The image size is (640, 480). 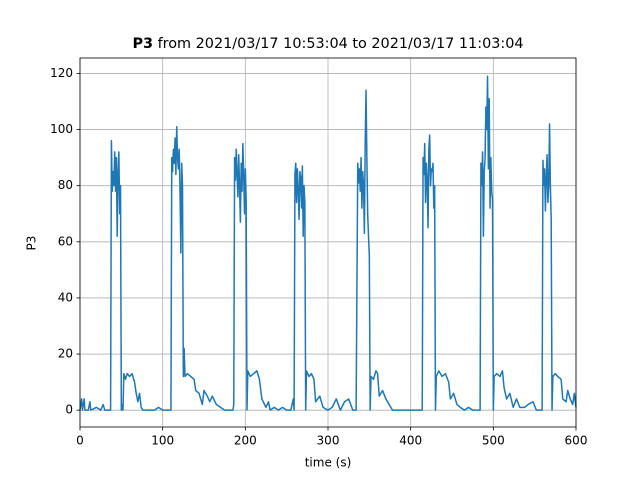 I want to click on y-tick-label: 0, so click(x=69, y=410).